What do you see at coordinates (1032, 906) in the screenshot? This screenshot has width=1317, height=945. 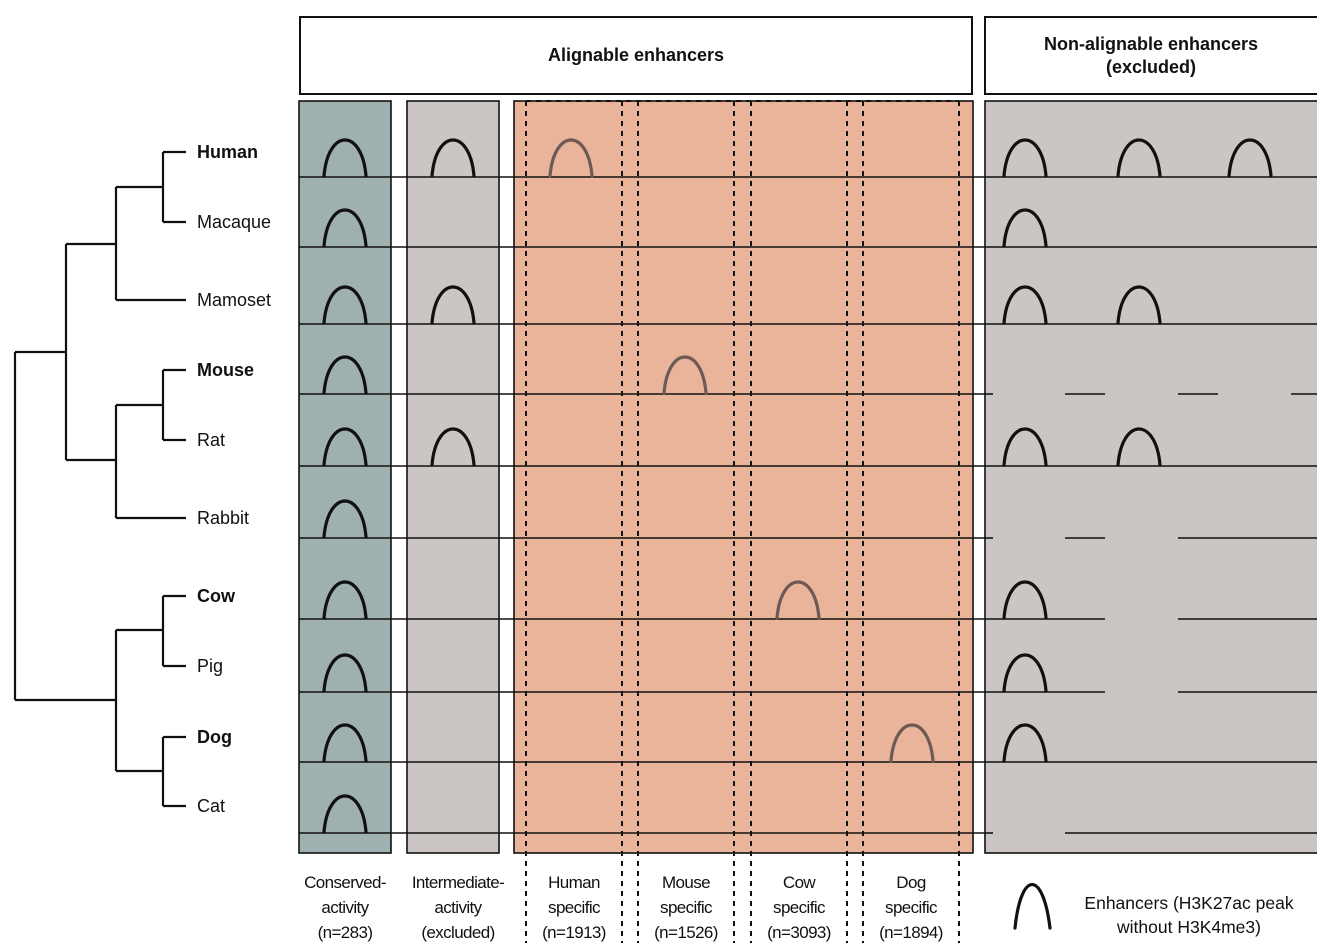 I see `peak-arch-icon` at bounding box center [1032, 906].